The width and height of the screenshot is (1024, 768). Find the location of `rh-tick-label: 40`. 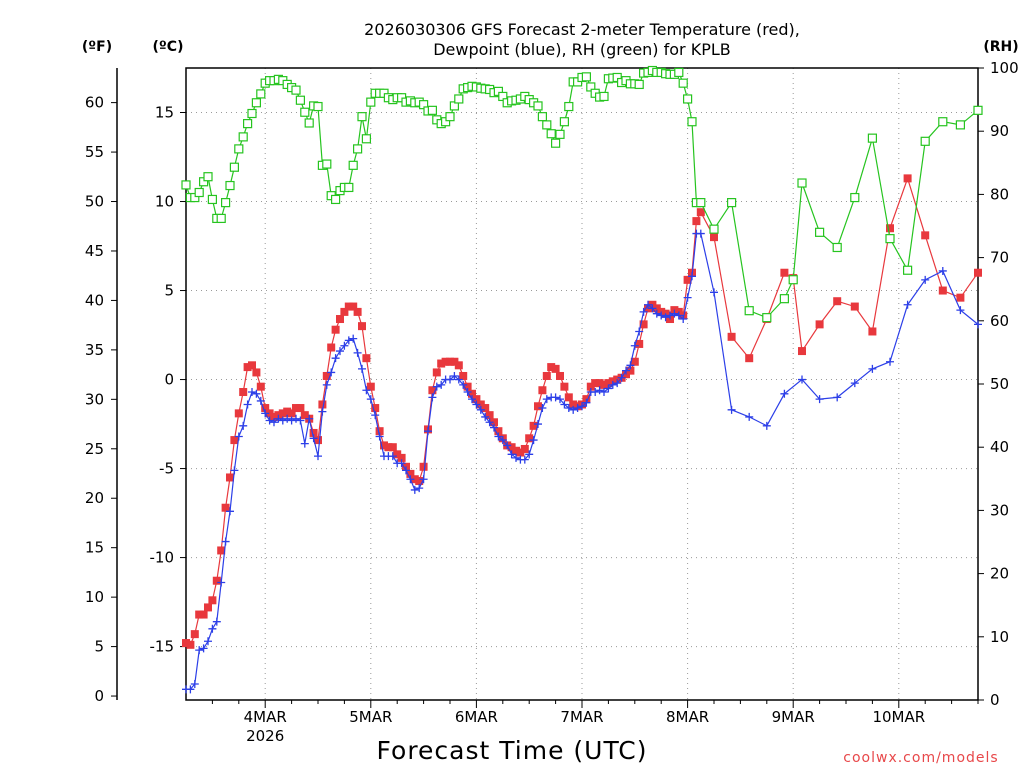

rh-tick-label: 40 is located at coordinates (999, 447).